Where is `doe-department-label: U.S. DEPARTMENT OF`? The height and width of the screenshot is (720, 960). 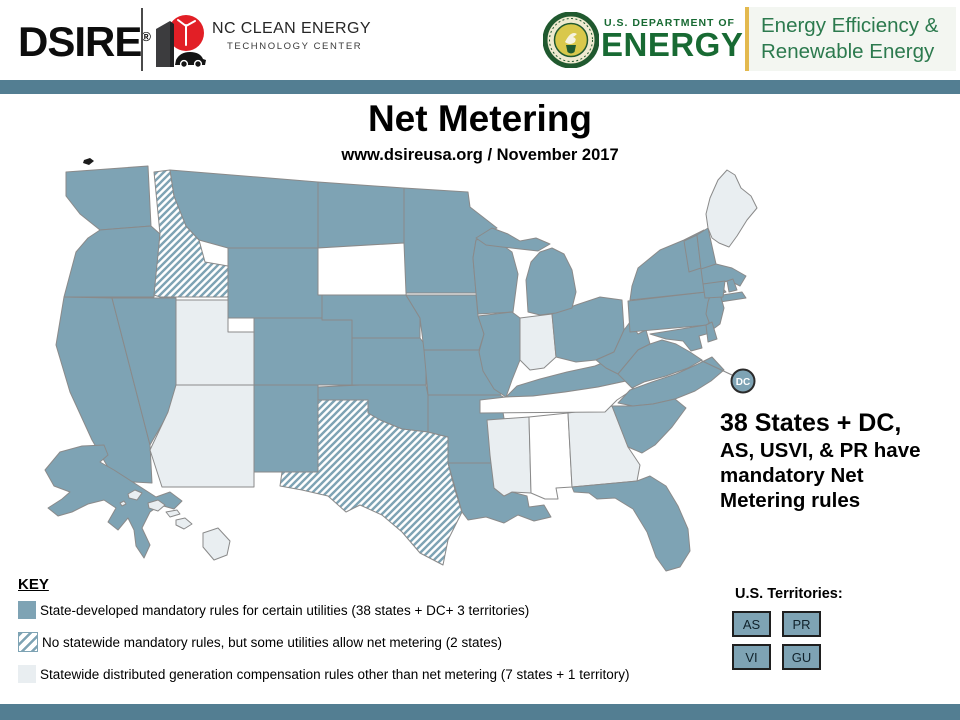
doe-department-label: U.S. DEPARTMENT OF is located at coordinates (669, 23).